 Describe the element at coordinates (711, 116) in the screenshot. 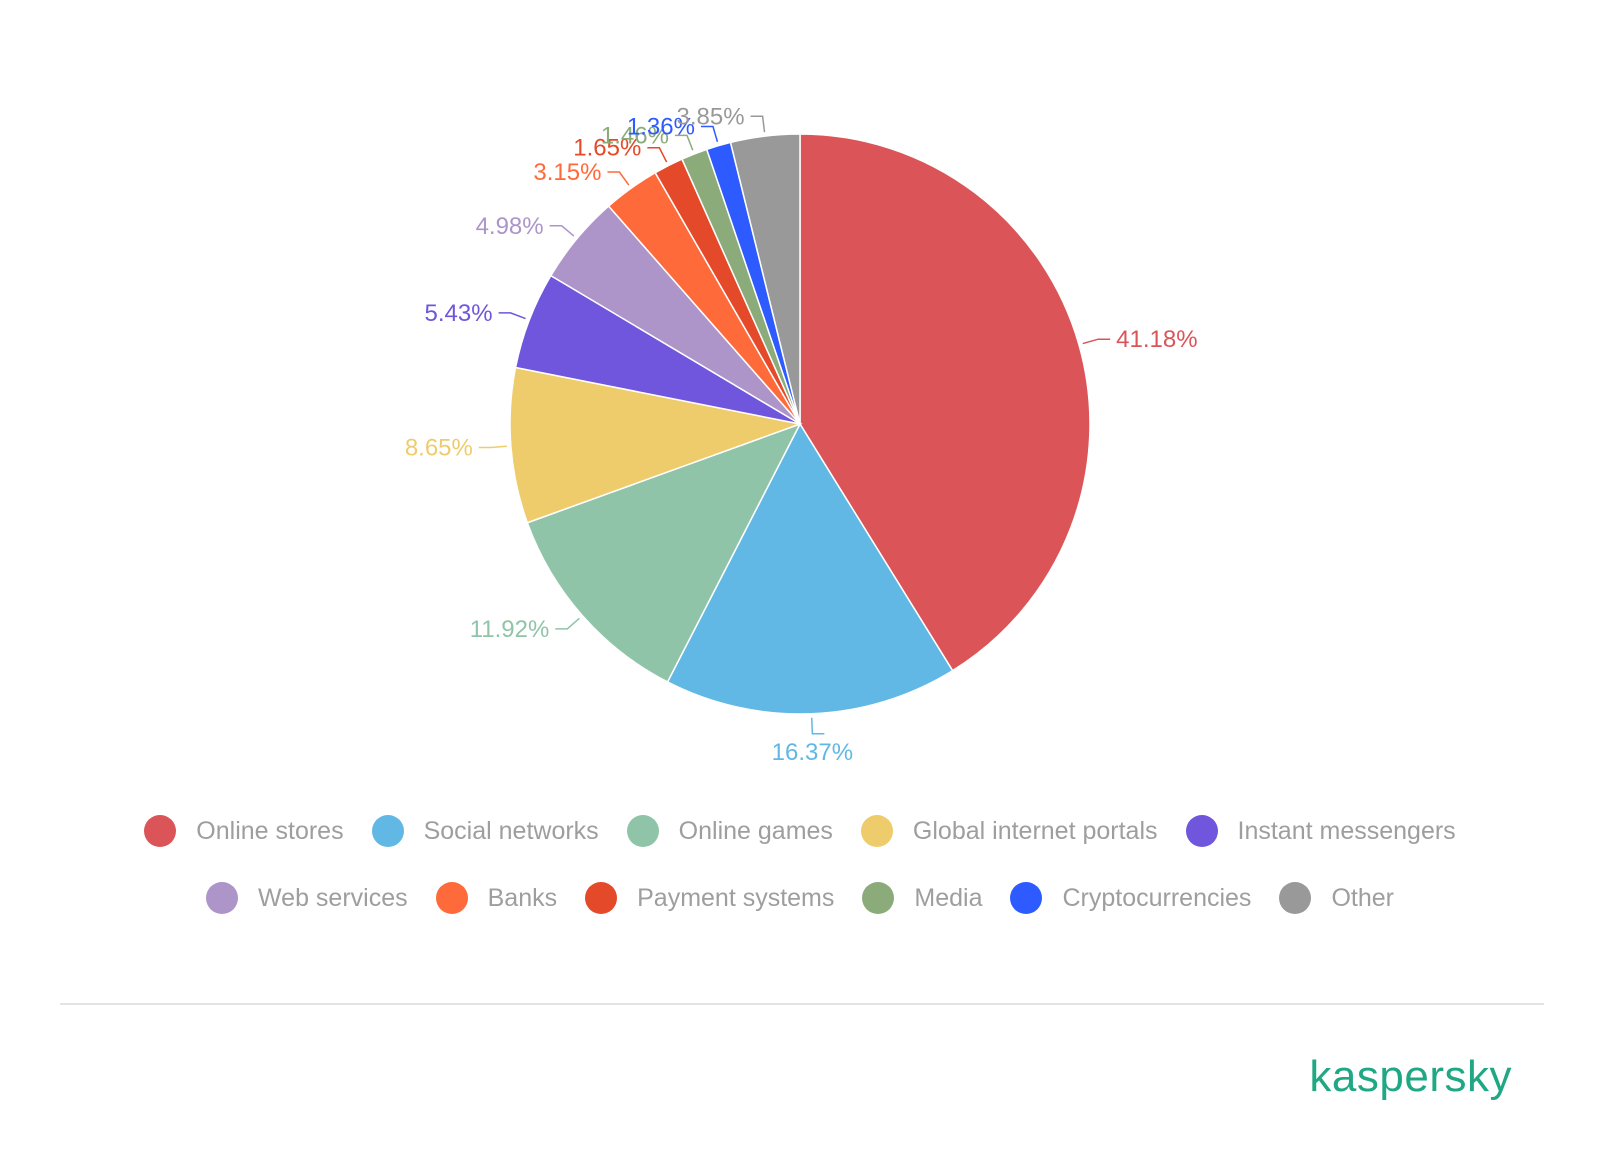

I see `data-label-other: 3.85%` at that location.